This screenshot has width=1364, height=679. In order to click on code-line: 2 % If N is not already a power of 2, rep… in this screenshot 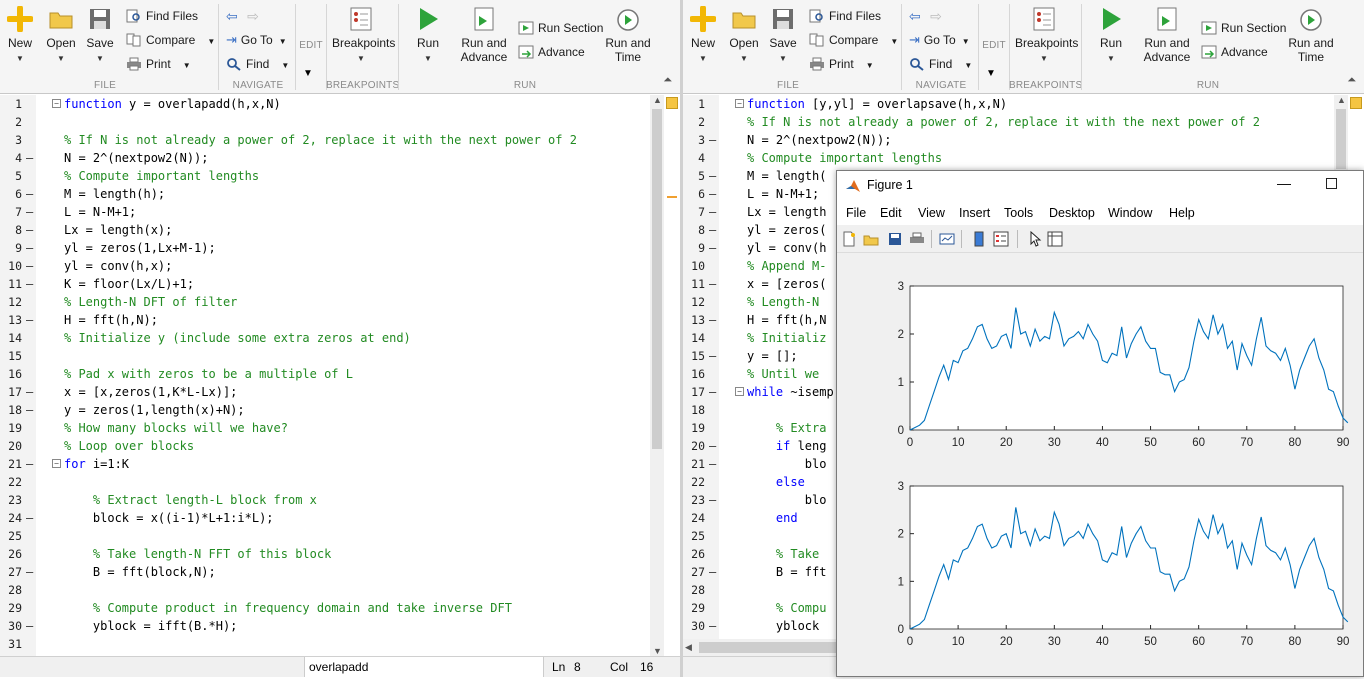, I will do `click(1008, 122)`.